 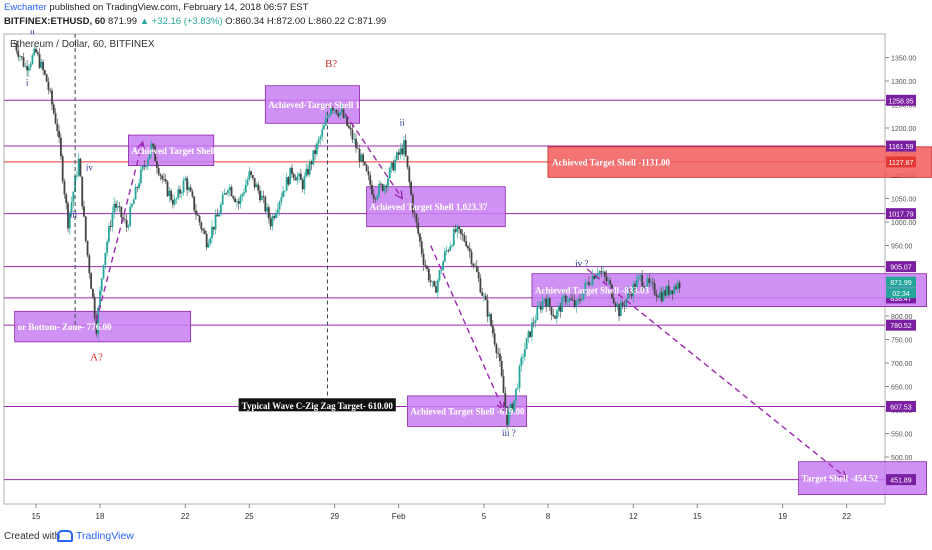 I want to click on y-tick-label: 500.00, so click(x=902, y=458).